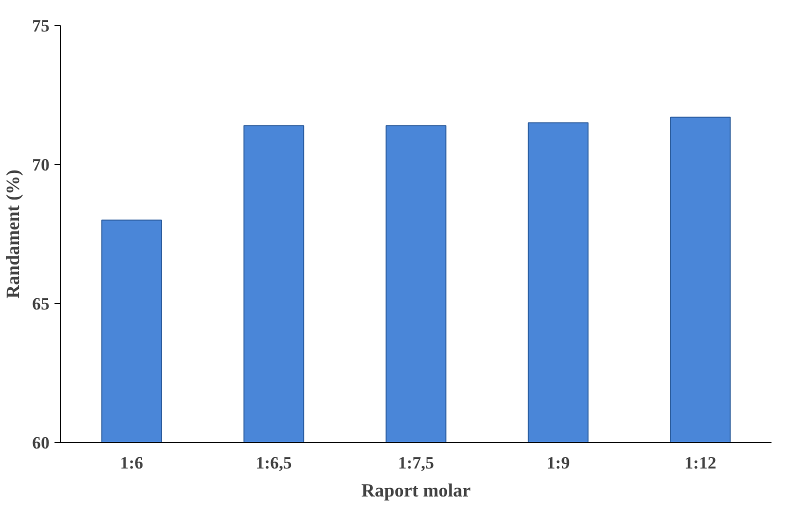 This screenshot has width=800, height=508. Describe the element at coordinates (416, 463) in the screenshot. I see `x-tick-label: 1:7,5` at that location.